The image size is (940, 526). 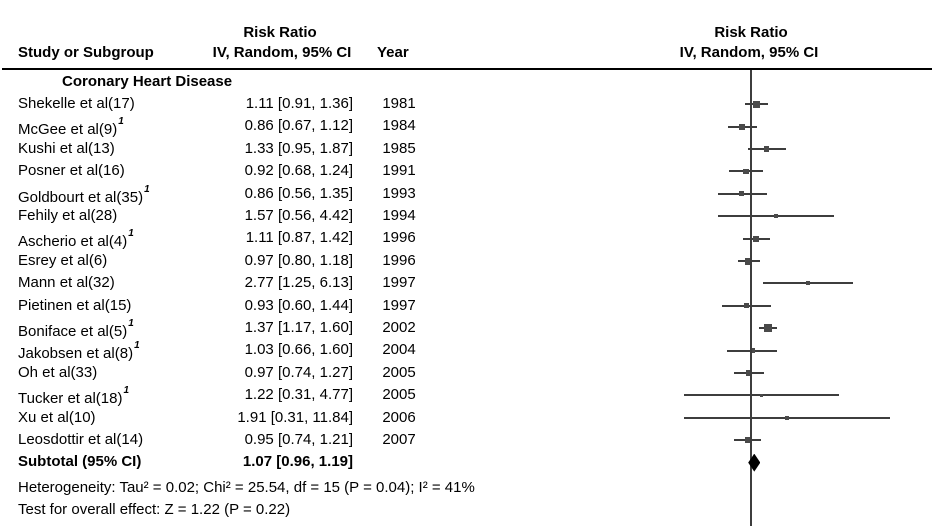 What do you see at coordinates (76, 239) in the screenshot?
I see `study-label: Ascherio et al(4)1` at bounding box center [76, 239].